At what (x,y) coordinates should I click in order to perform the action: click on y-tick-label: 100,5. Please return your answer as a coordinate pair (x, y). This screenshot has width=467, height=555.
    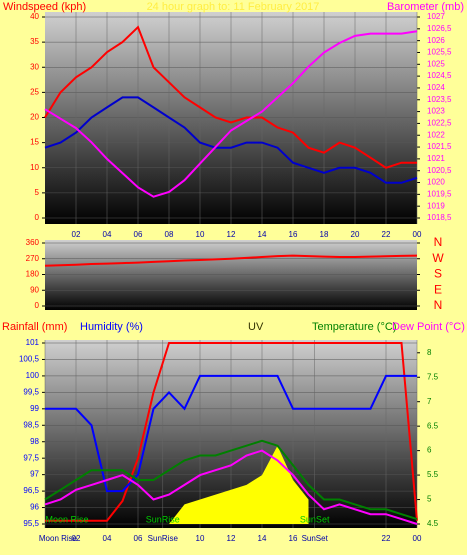
    Looking at the image, I should click on (29, 359).